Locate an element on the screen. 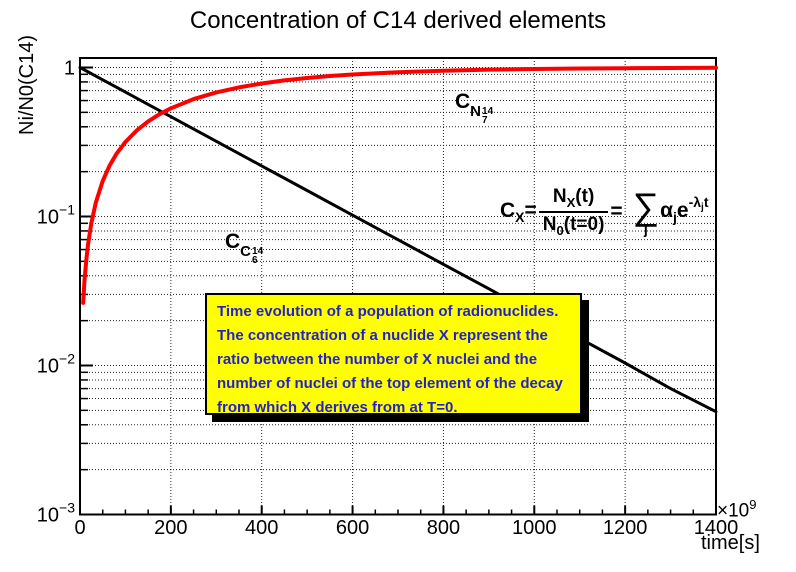 The width and height of the screenshot is (796, 572). svg-text: 10⁻³ is located at coordinates (56, 513).